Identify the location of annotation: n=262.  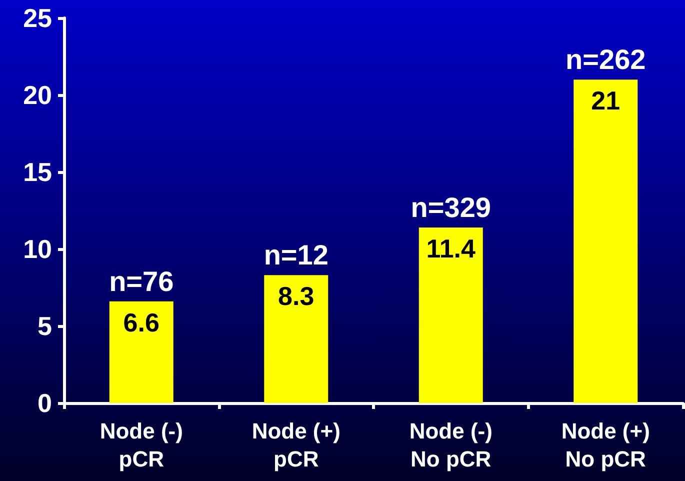
(606, 60).